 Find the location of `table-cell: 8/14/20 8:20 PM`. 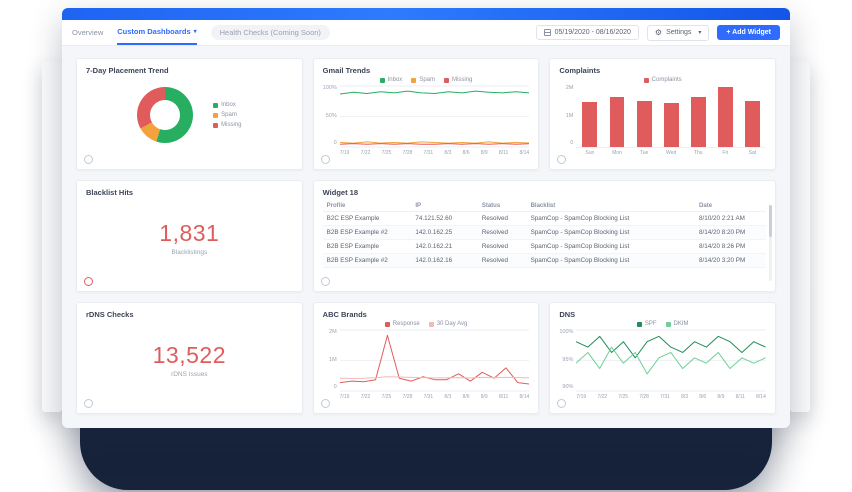

table-cell: 8/14/20 8:20 PM is located at coordinates (730, 232).